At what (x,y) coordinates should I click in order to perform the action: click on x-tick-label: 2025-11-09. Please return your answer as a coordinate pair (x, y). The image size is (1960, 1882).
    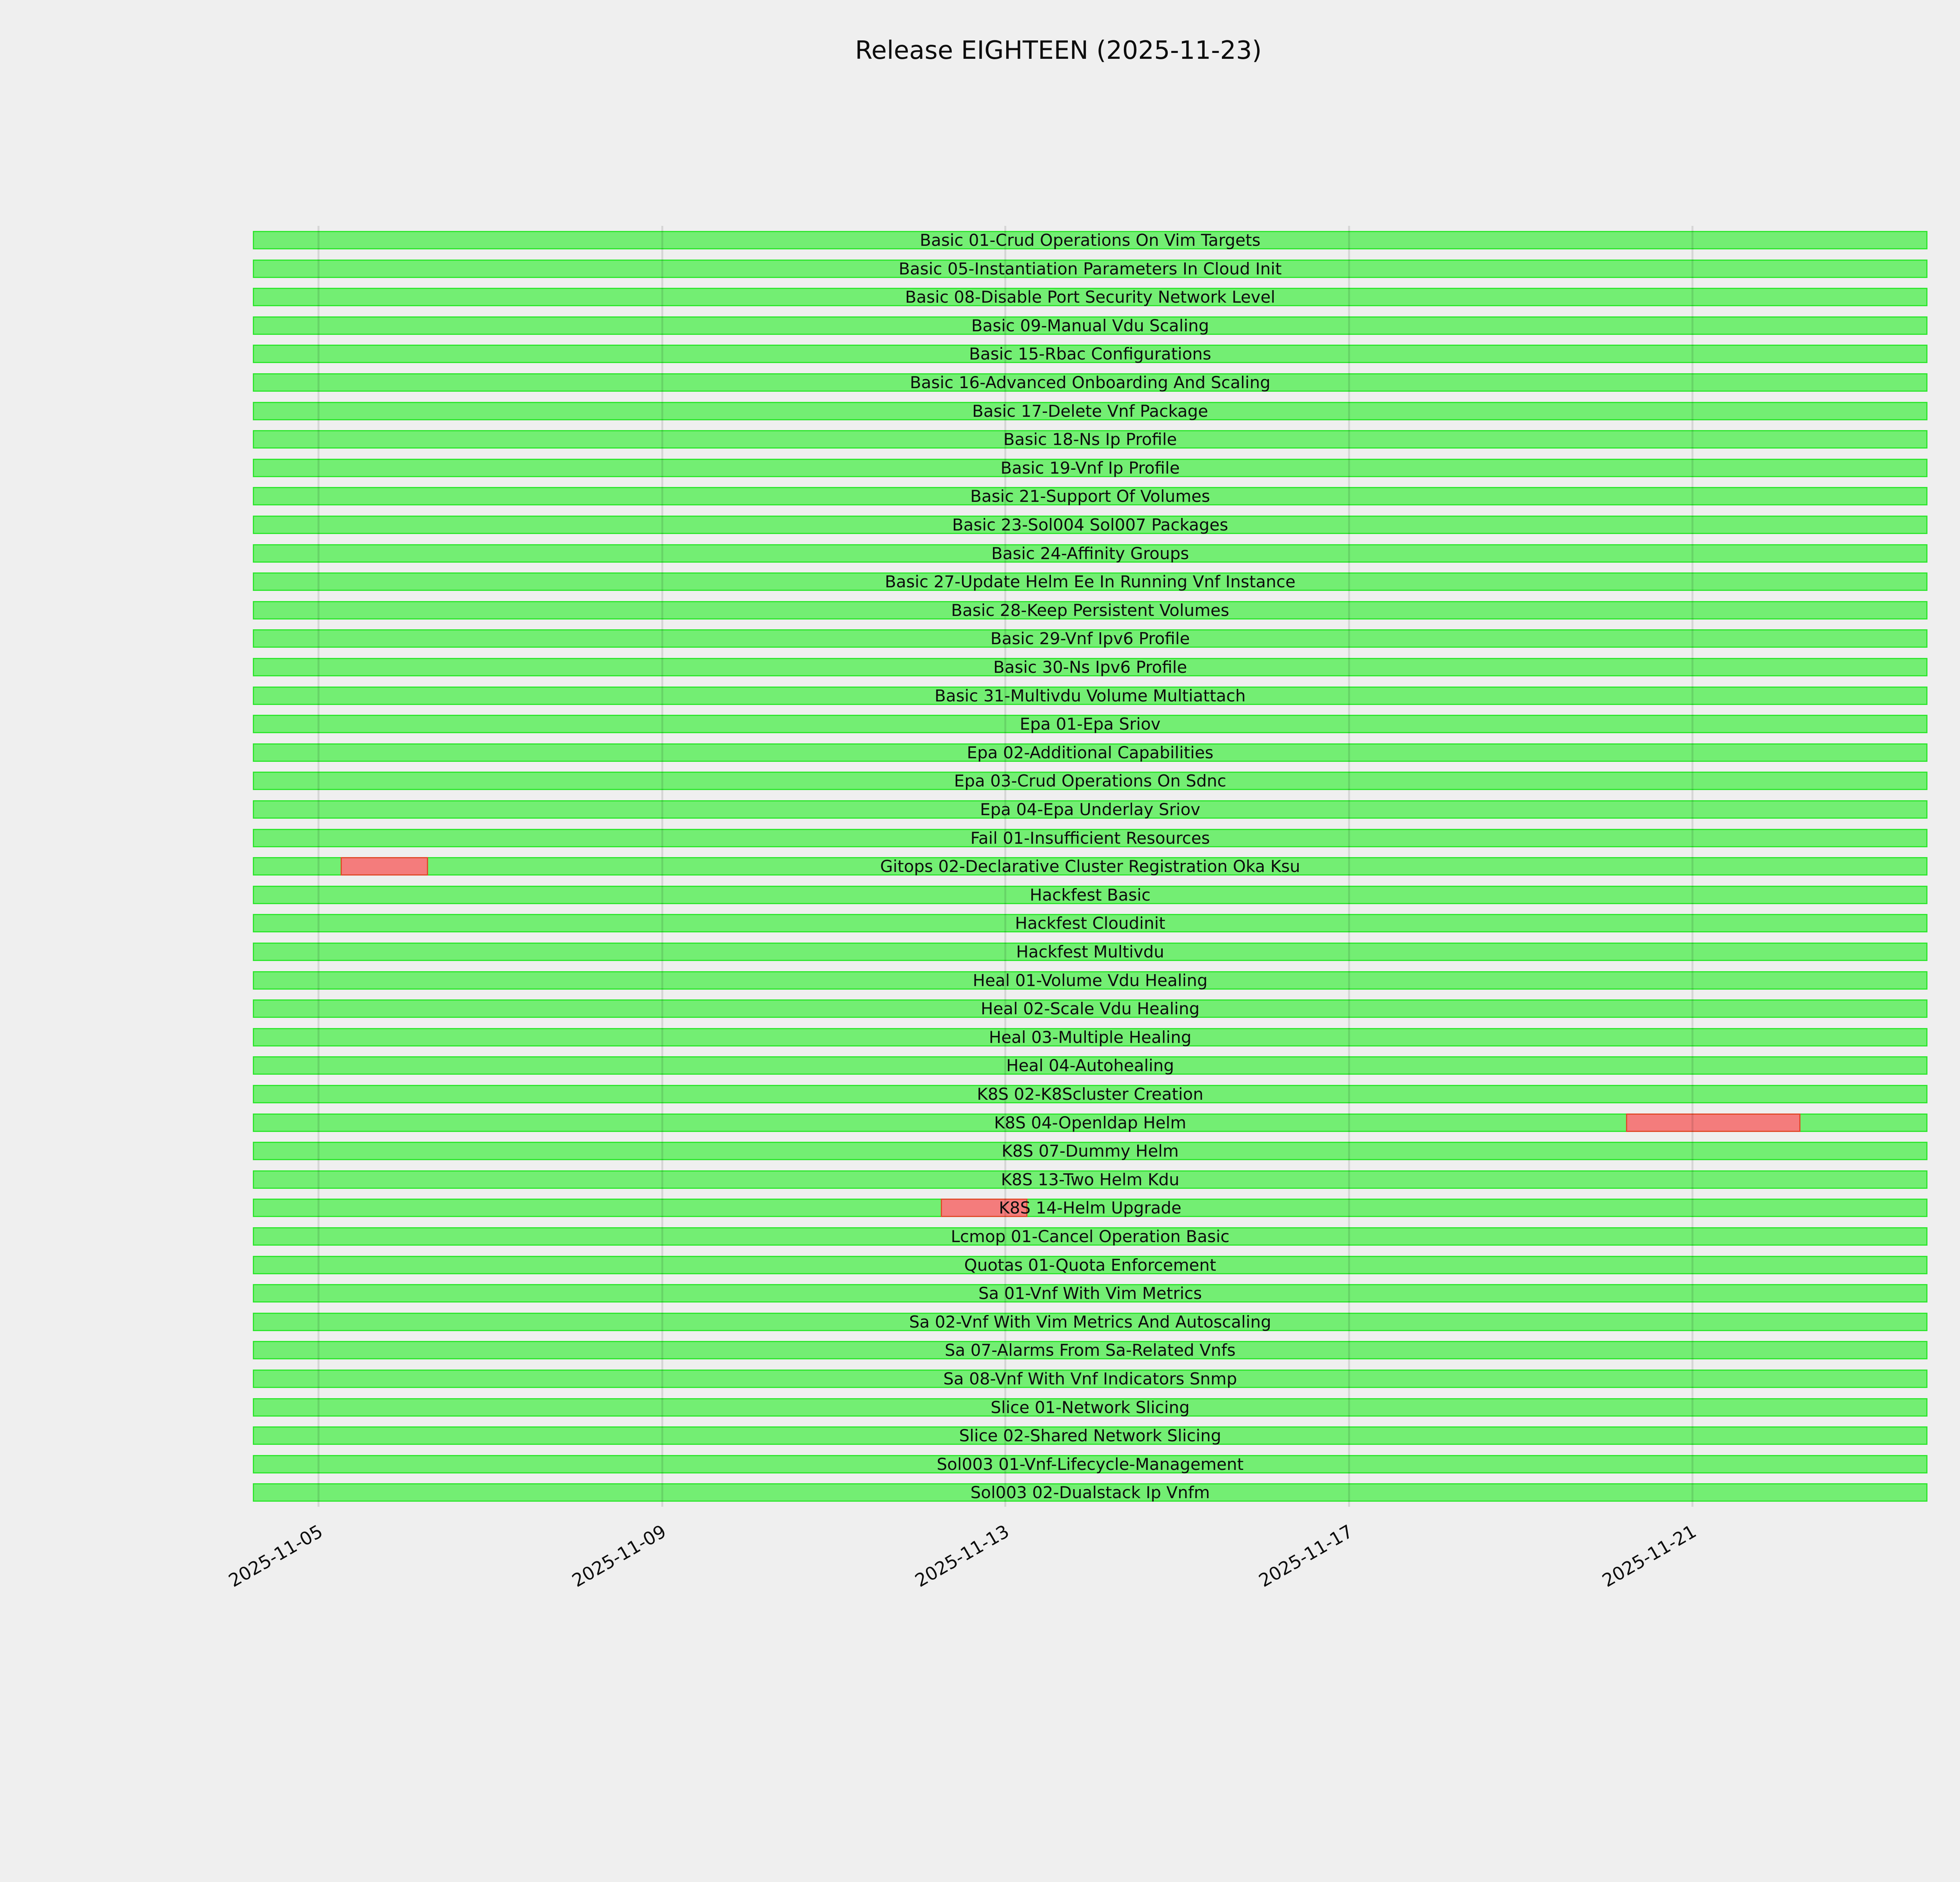
    Looking at the image, I should click on (619, 1555).